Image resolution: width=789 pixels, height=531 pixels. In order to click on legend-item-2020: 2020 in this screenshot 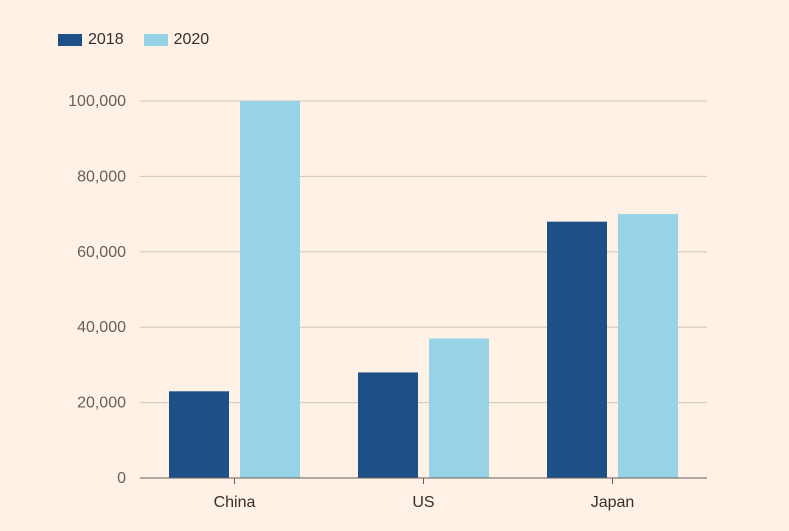, I will do `click(176, 40)`.